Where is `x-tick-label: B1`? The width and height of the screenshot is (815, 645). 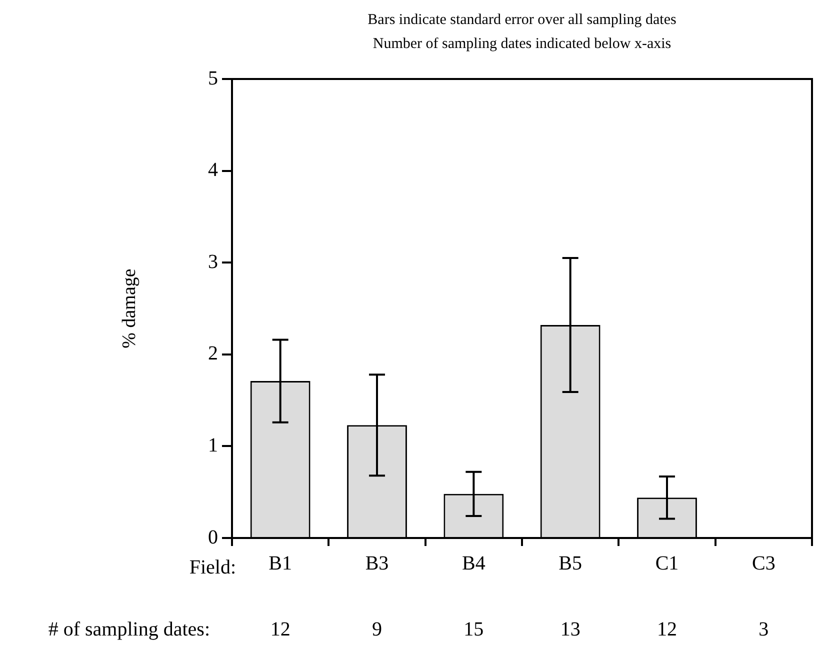 x-tick-label: B1 is located at coordinates (280, 563).